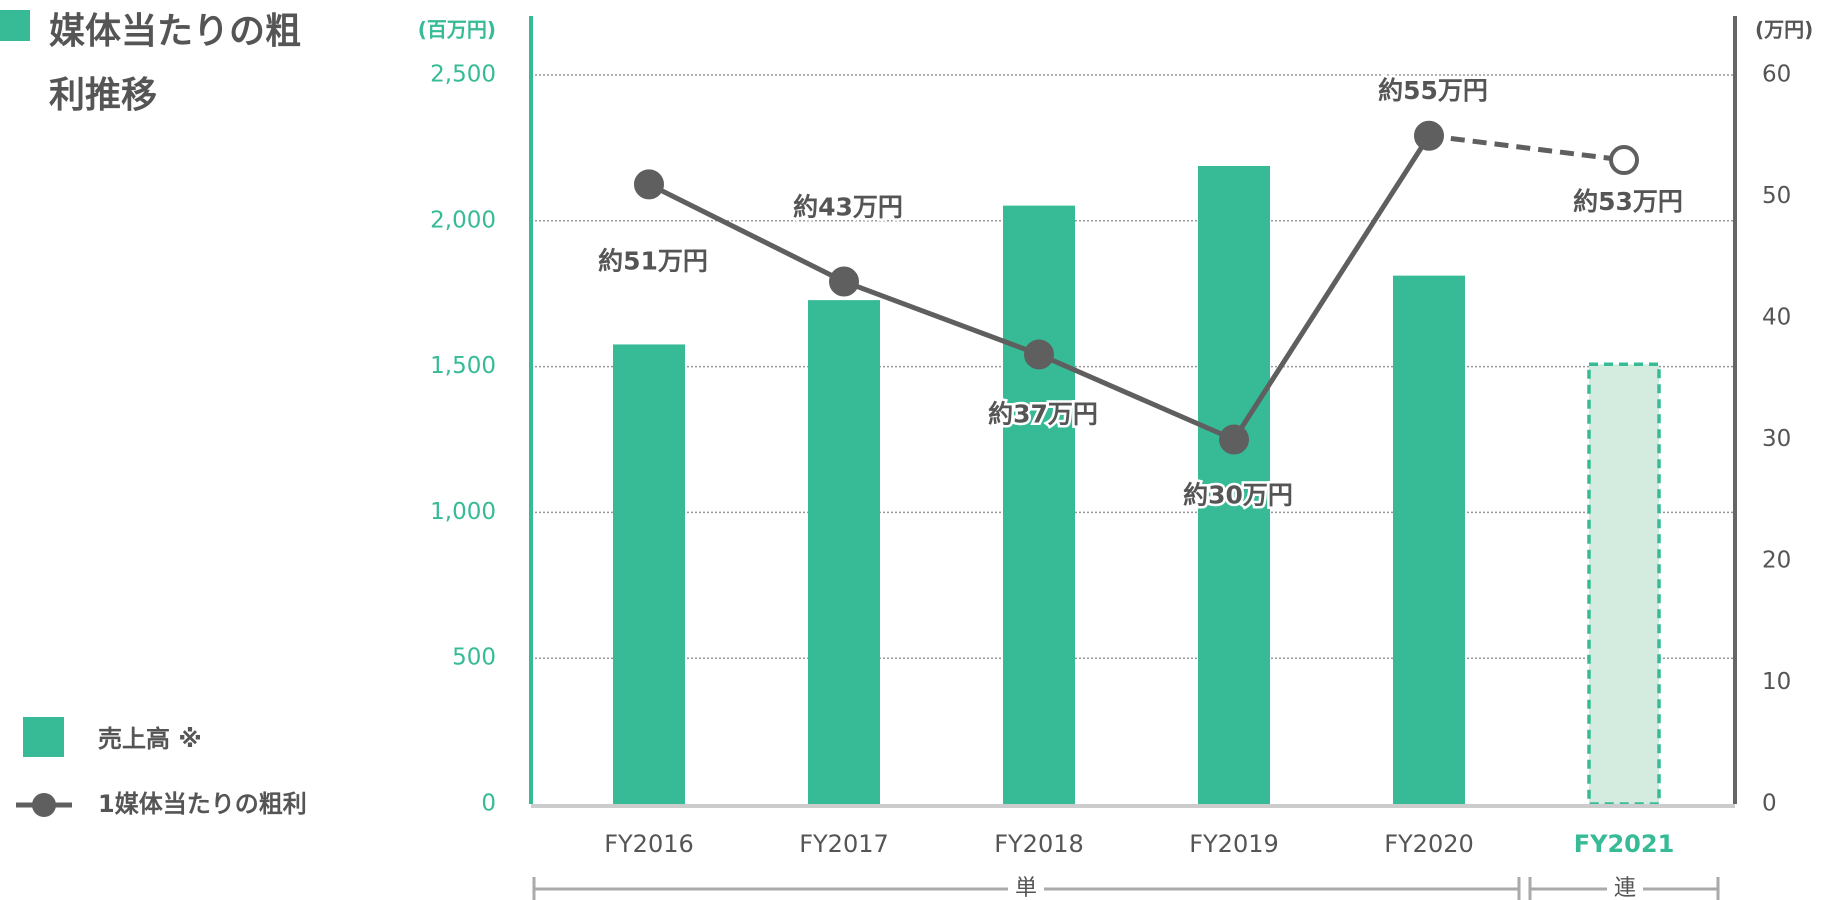  What do you see at coordinates (1776, 75) in the screenshot?
I see `y2-tick-label: 60` at bounding box center [1776, 75].